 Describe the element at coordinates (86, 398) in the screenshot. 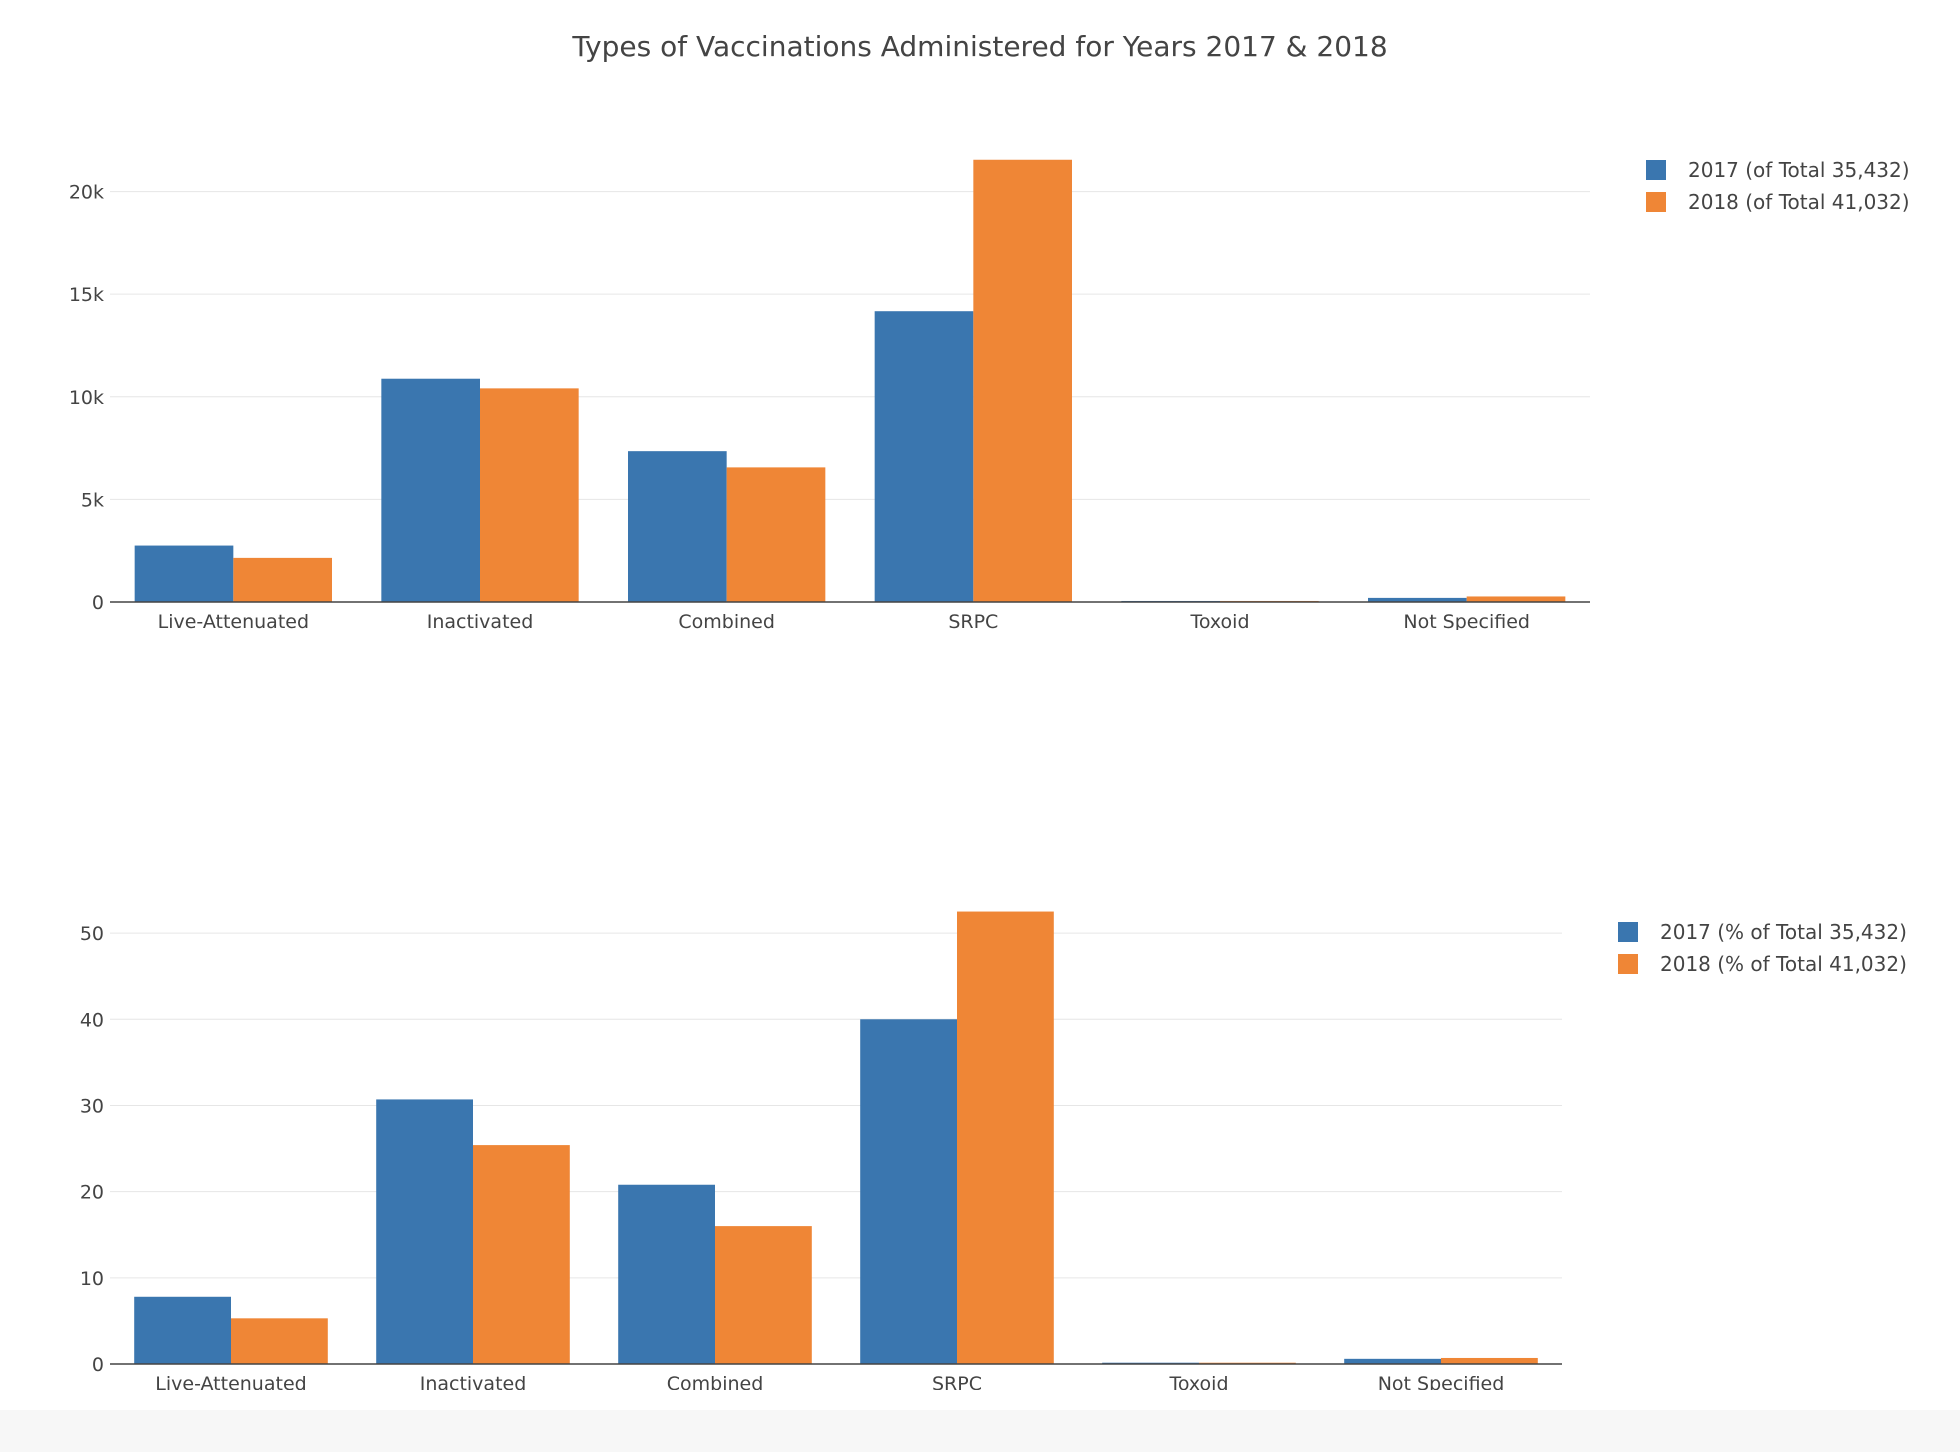

I see `y-tick-label: 10k` at that location.